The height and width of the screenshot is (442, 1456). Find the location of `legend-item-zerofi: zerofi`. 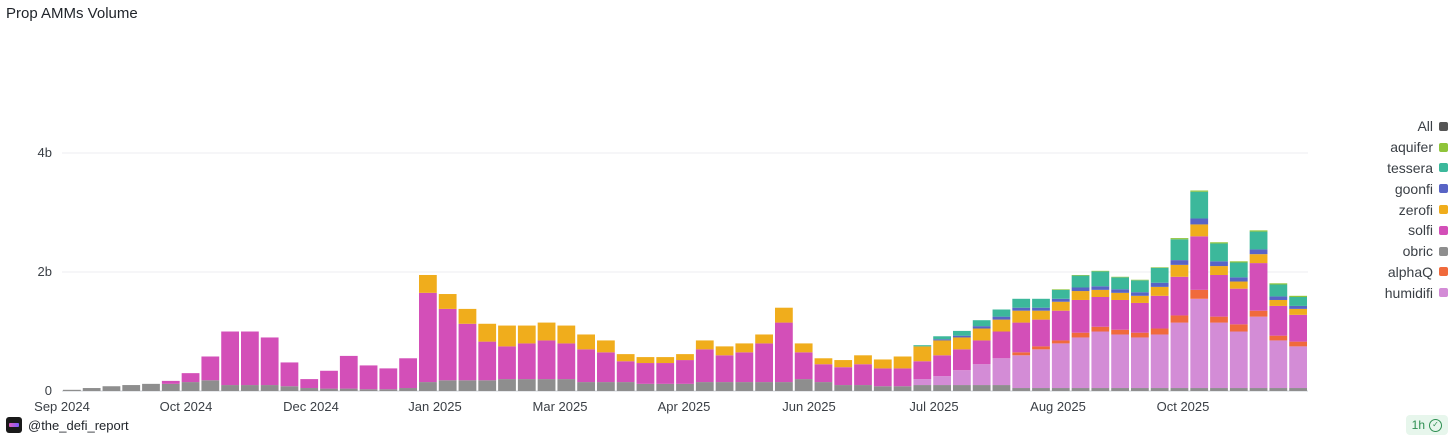

legend-item-zerofi: zerofi is located at coordinates (1383, 209).